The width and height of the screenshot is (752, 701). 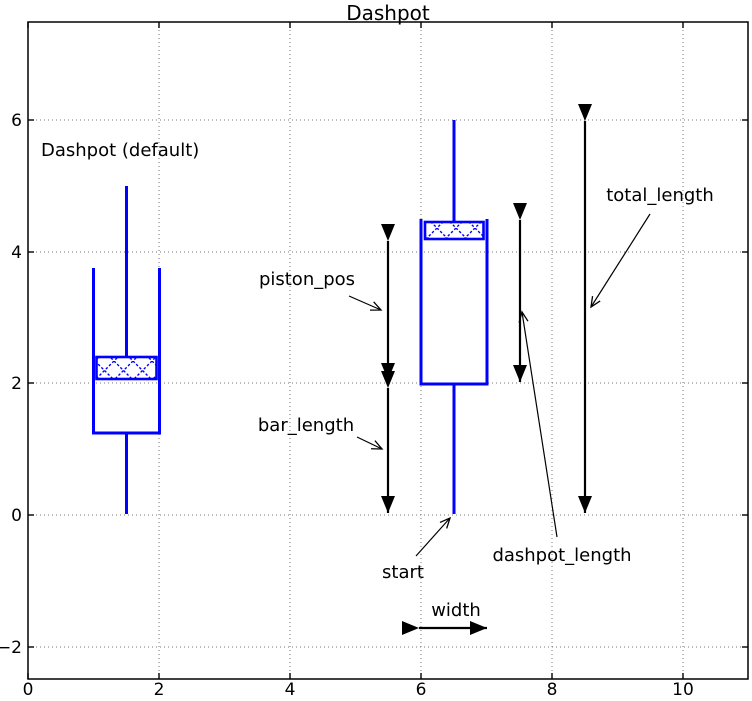 I want to click on total-length-label: total_length, so click(x=660, y=195).